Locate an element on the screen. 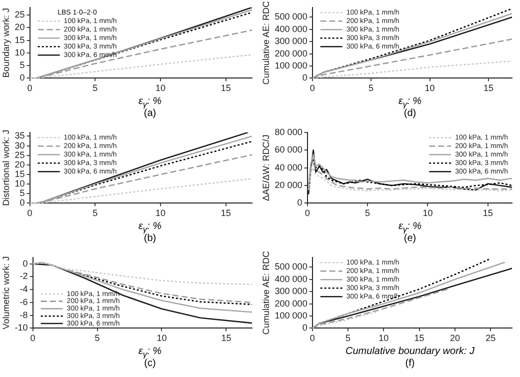 The height and width of the screenshot is (377, 520). text: (e) is located at coordinates (411, 239).